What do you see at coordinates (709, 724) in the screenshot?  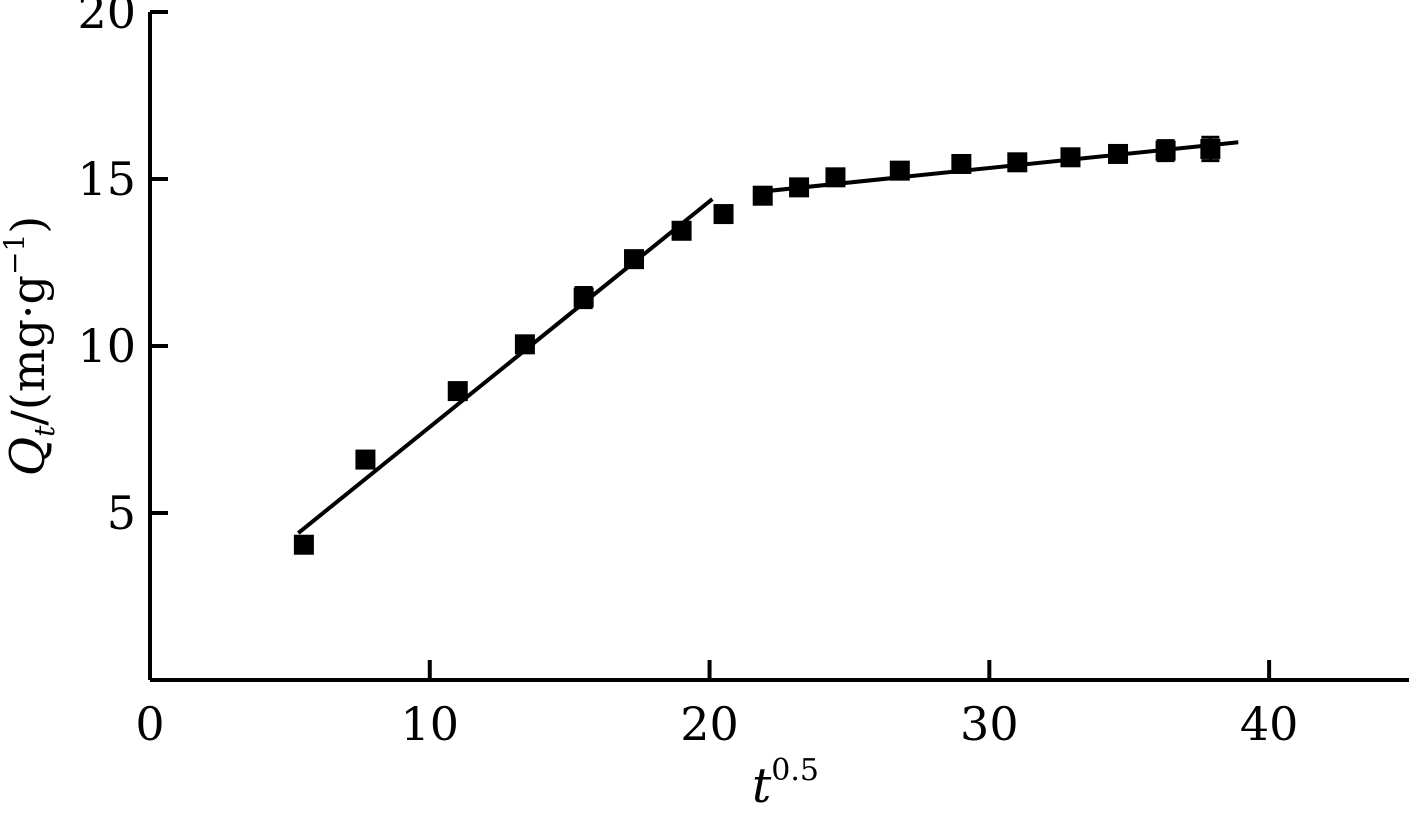 I see `x-tick-label: 20` at bounding box center [709, 724].